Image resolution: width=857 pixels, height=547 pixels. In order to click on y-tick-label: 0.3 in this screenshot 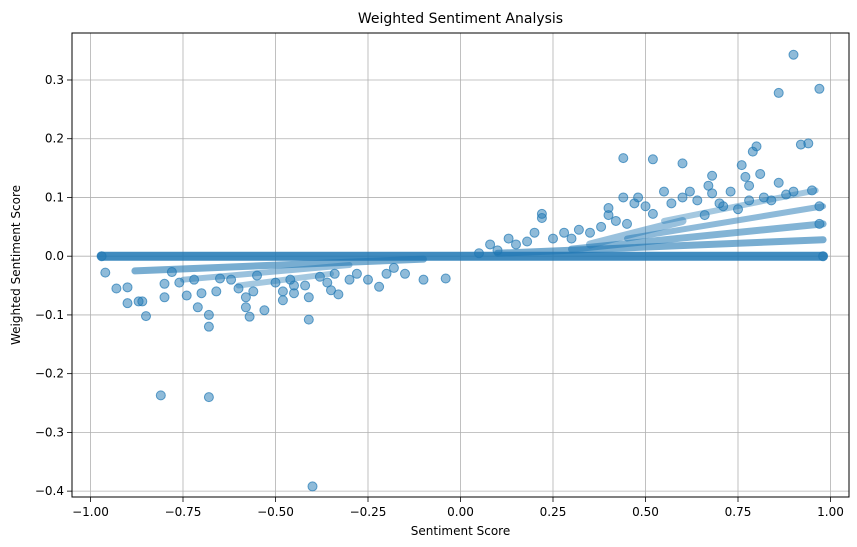, I will do `click(54, 80)`.